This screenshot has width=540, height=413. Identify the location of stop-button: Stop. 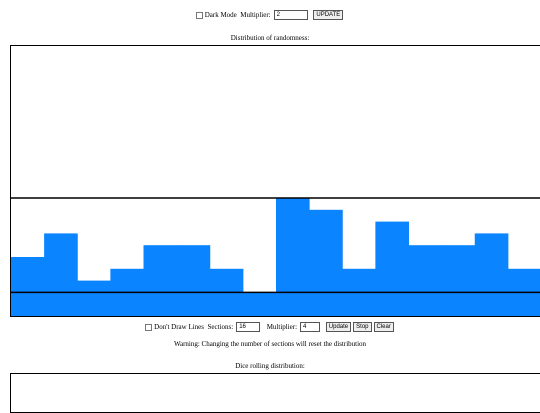
(362, 327).